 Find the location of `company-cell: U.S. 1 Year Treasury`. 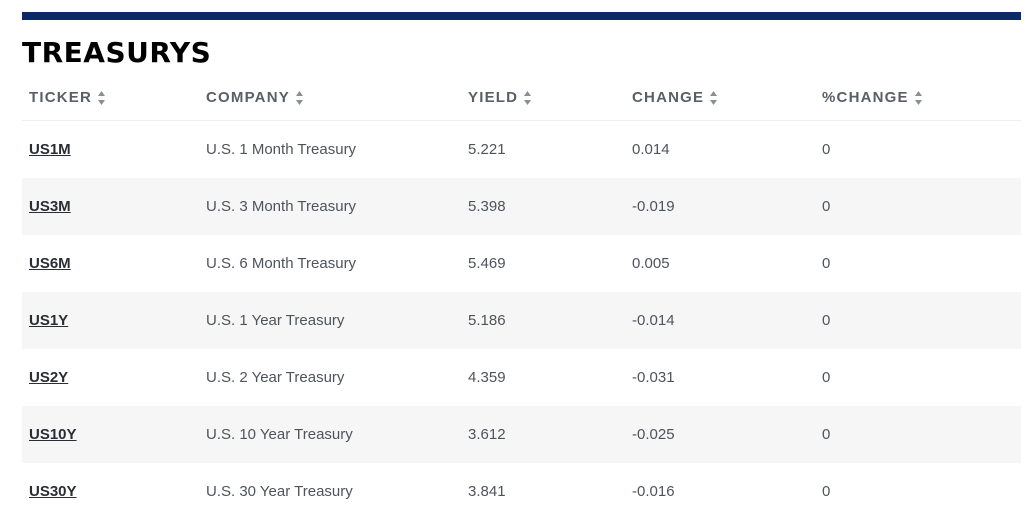

company-cell: U.S. 1 Year Treasury is located at coordinates (336, 320).